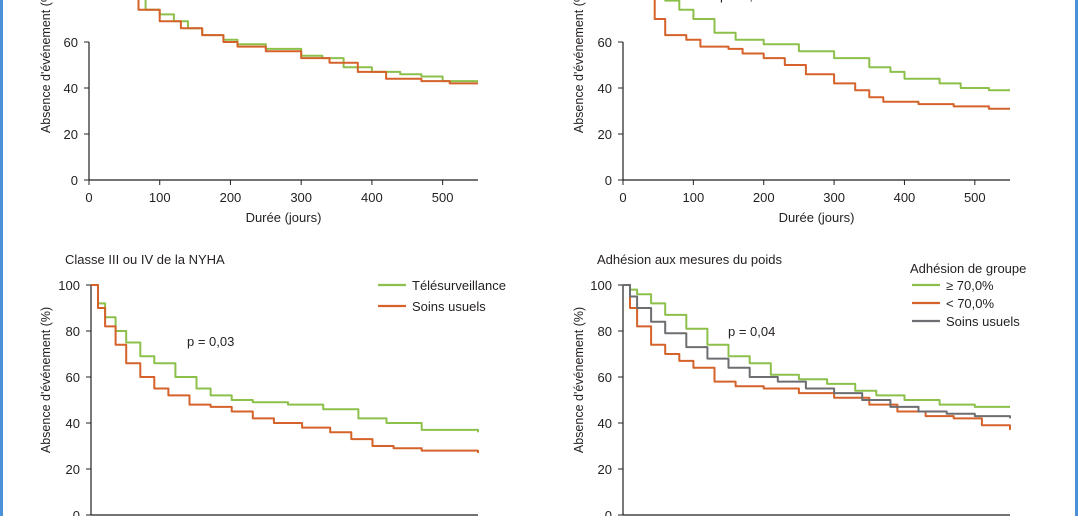 This screenshot has height=521, width=1078. I want to click on series-line-<-70,0%, so click(817, 357).